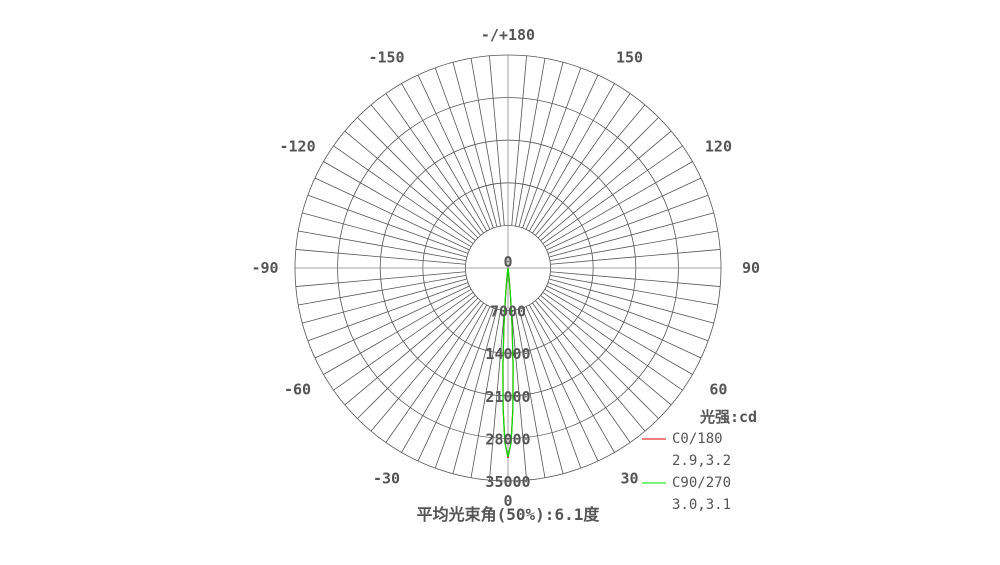 This screenshot has width=1000, height=565. Describe the element at coordinates (718, 390) in the screenshot. I see `angle-label: 60` at that location.